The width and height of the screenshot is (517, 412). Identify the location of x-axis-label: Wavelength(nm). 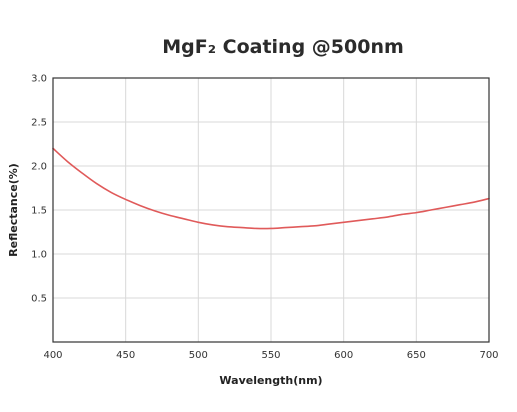
(270, 380).